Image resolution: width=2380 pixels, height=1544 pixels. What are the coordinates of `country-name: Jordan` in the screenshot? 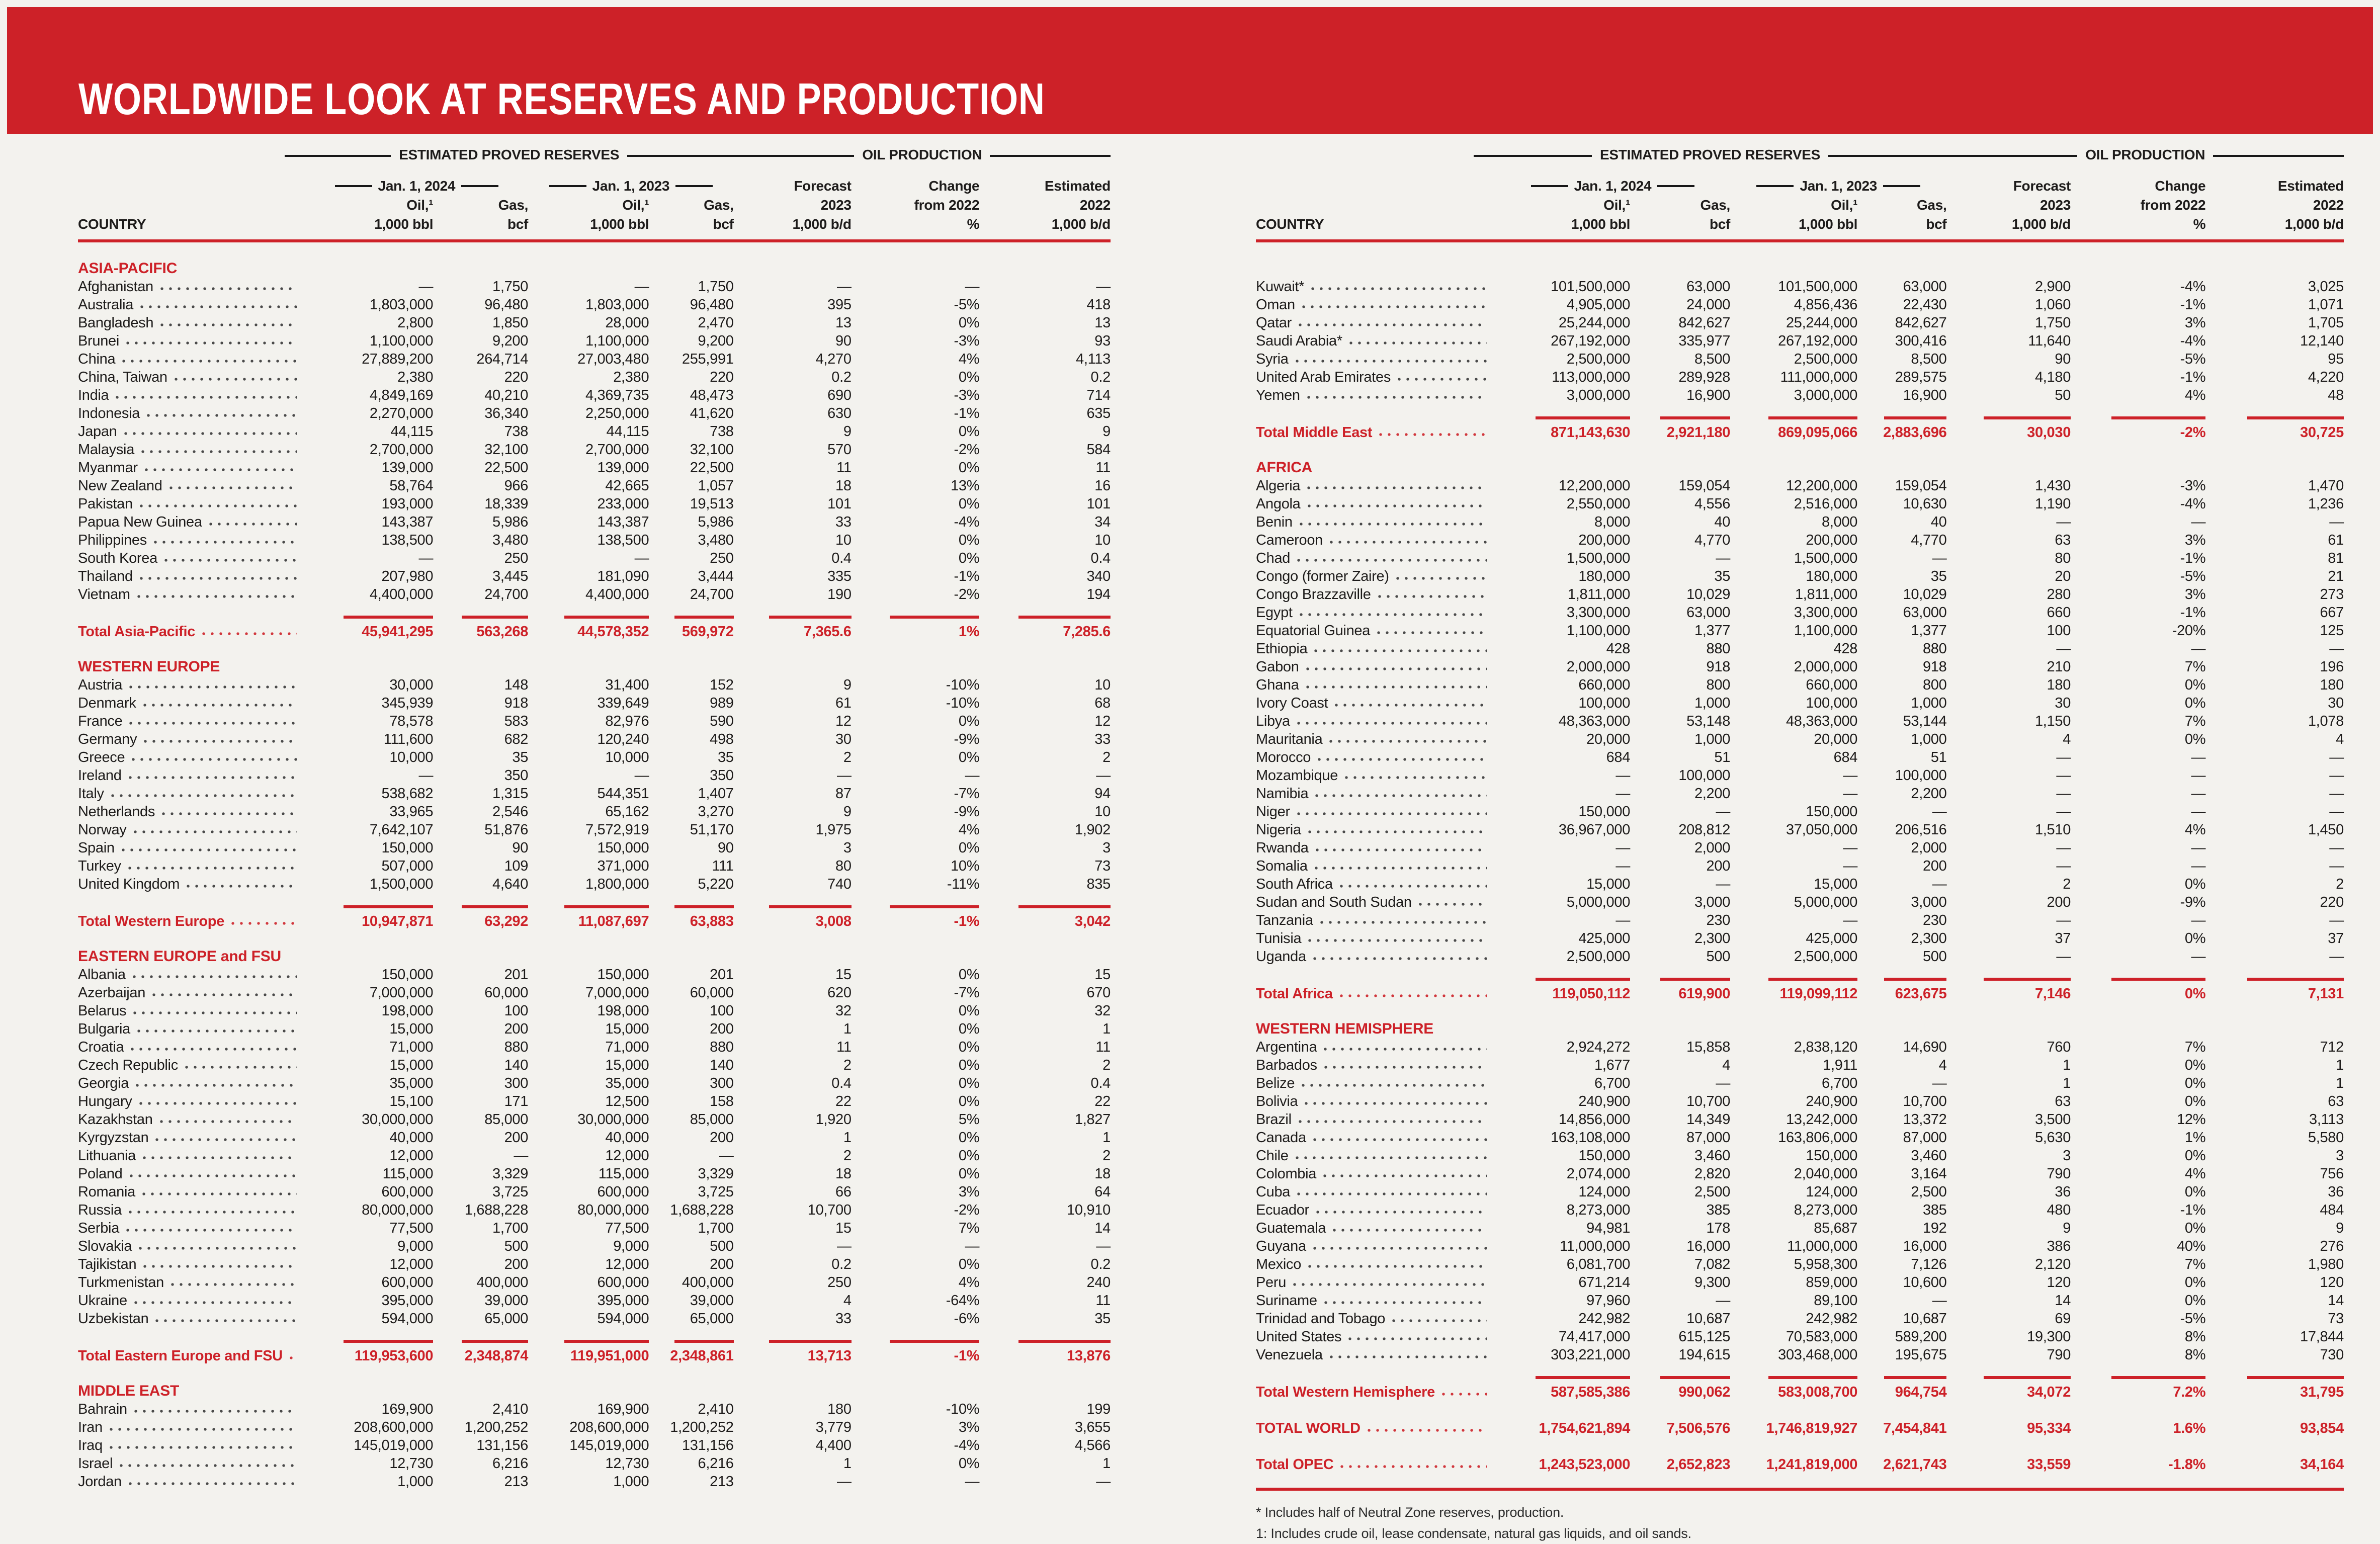 It's located at (100, 1482).